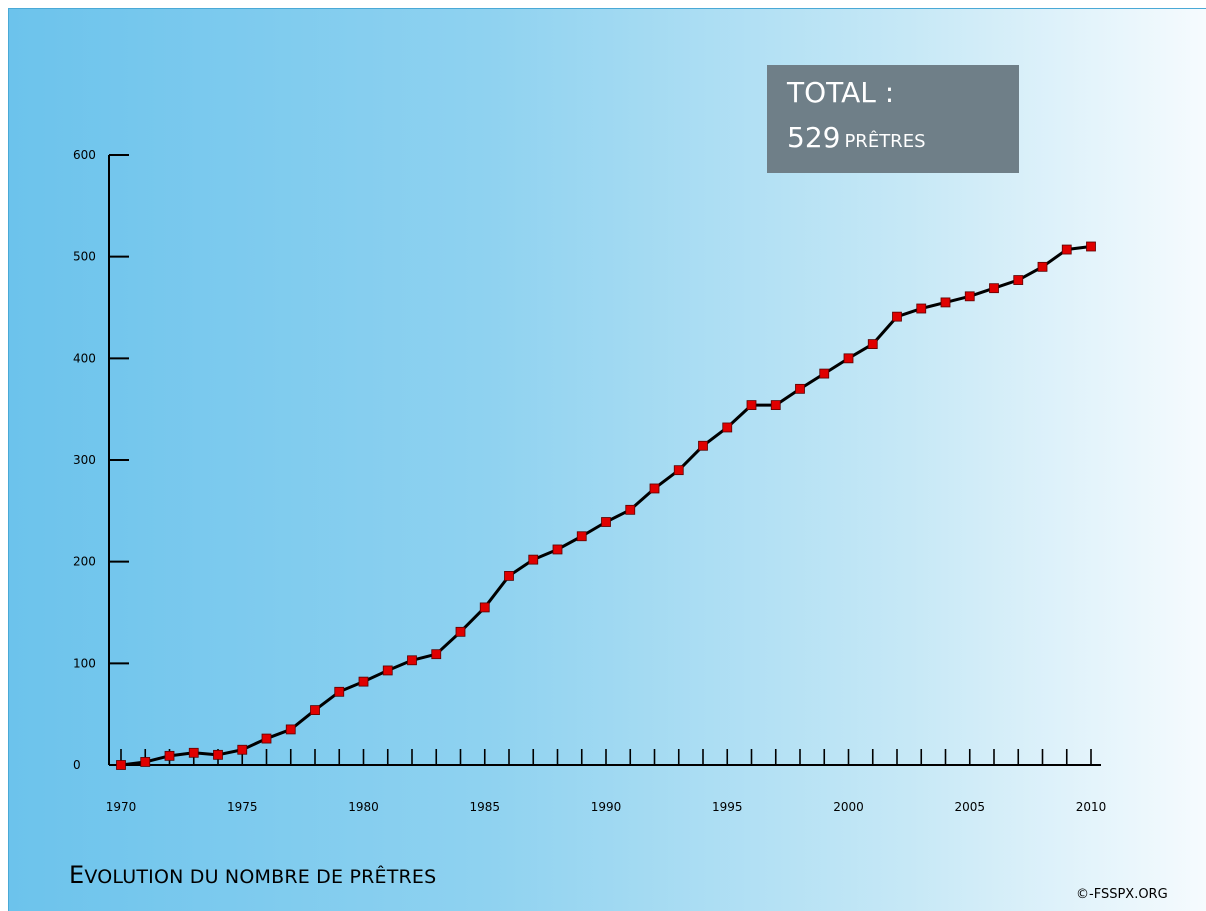 The image size is (1206, 911). Describe the element at coordinates (363, 807) in the screenshot. I see `x-tick-label: 1980` at that location.